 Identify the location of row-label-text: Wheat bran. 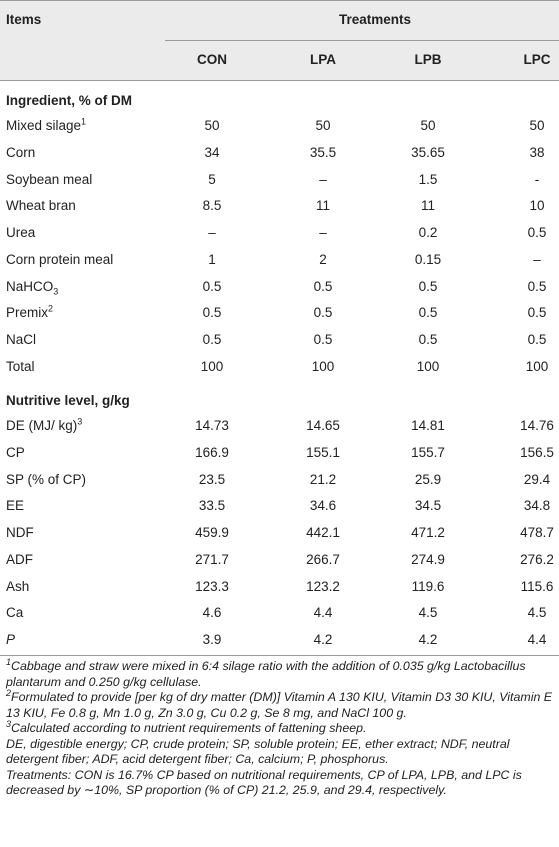
(41, 206).